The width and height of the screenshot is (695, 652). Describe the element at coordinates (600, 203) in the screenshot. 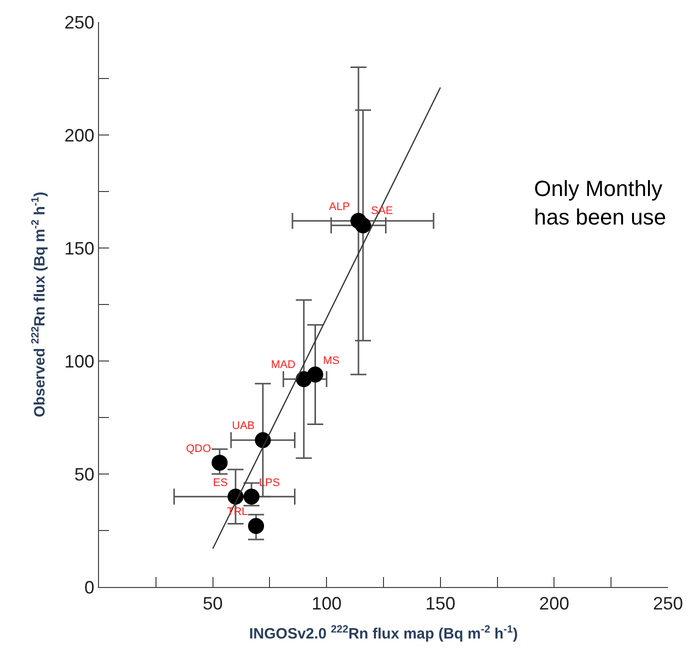

I see `annotation: Only Monthly has been use` at that location.